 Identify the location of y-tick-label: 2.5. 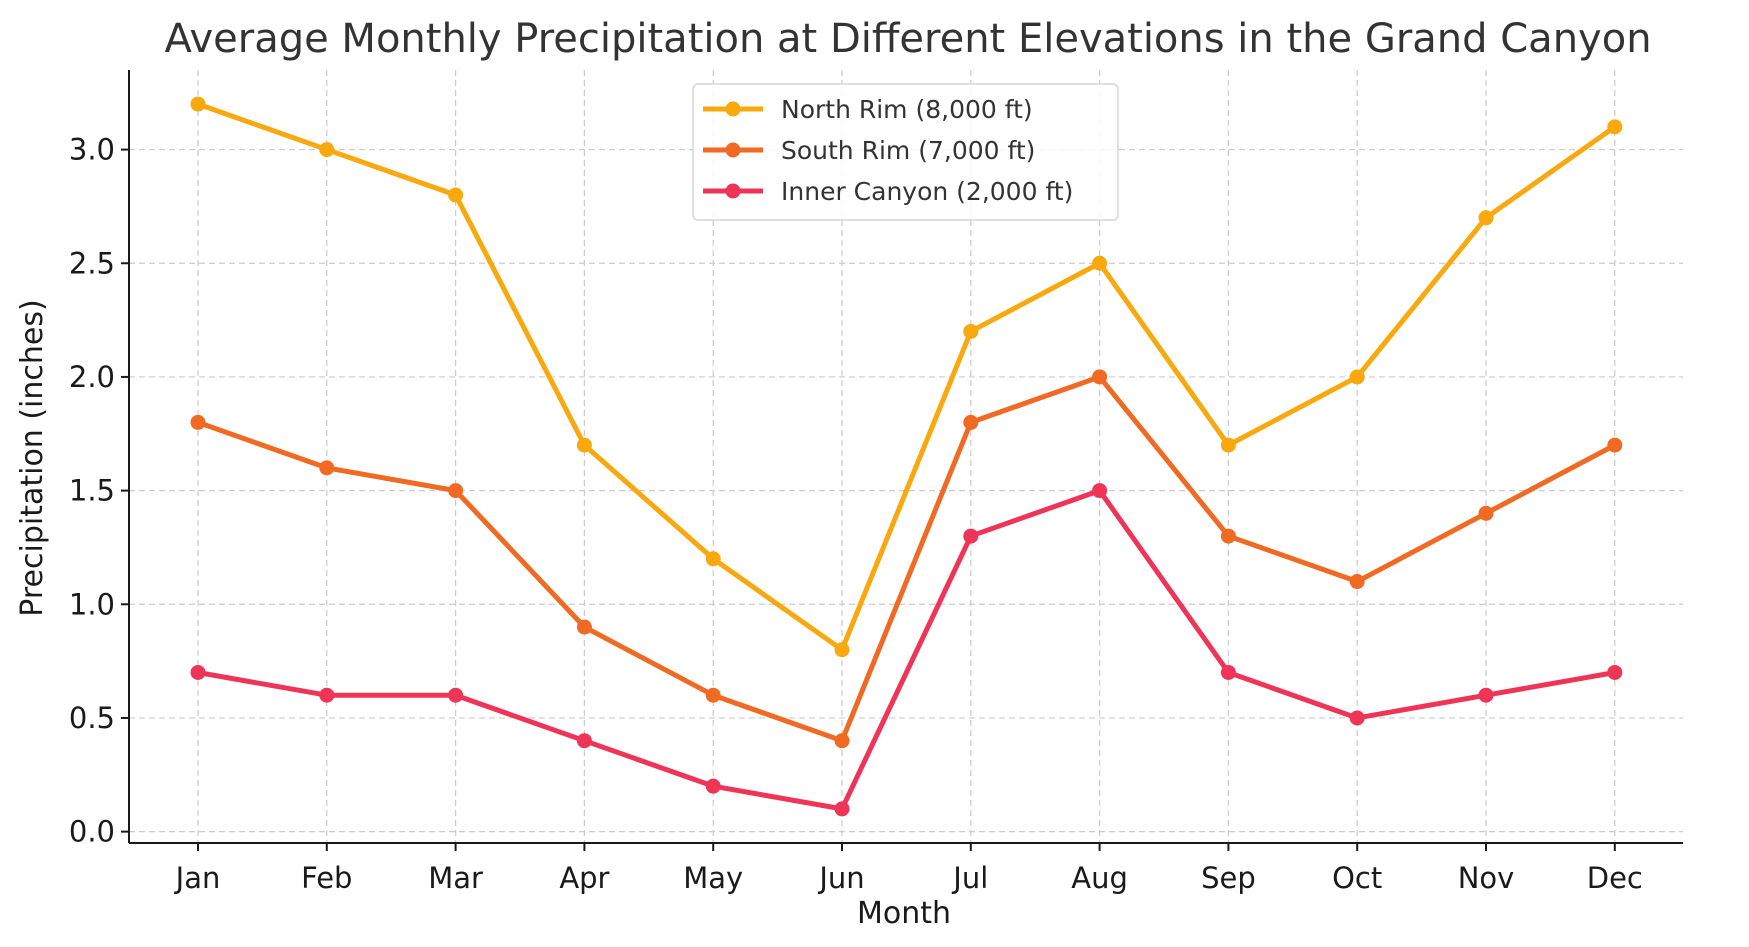
(92, 263).